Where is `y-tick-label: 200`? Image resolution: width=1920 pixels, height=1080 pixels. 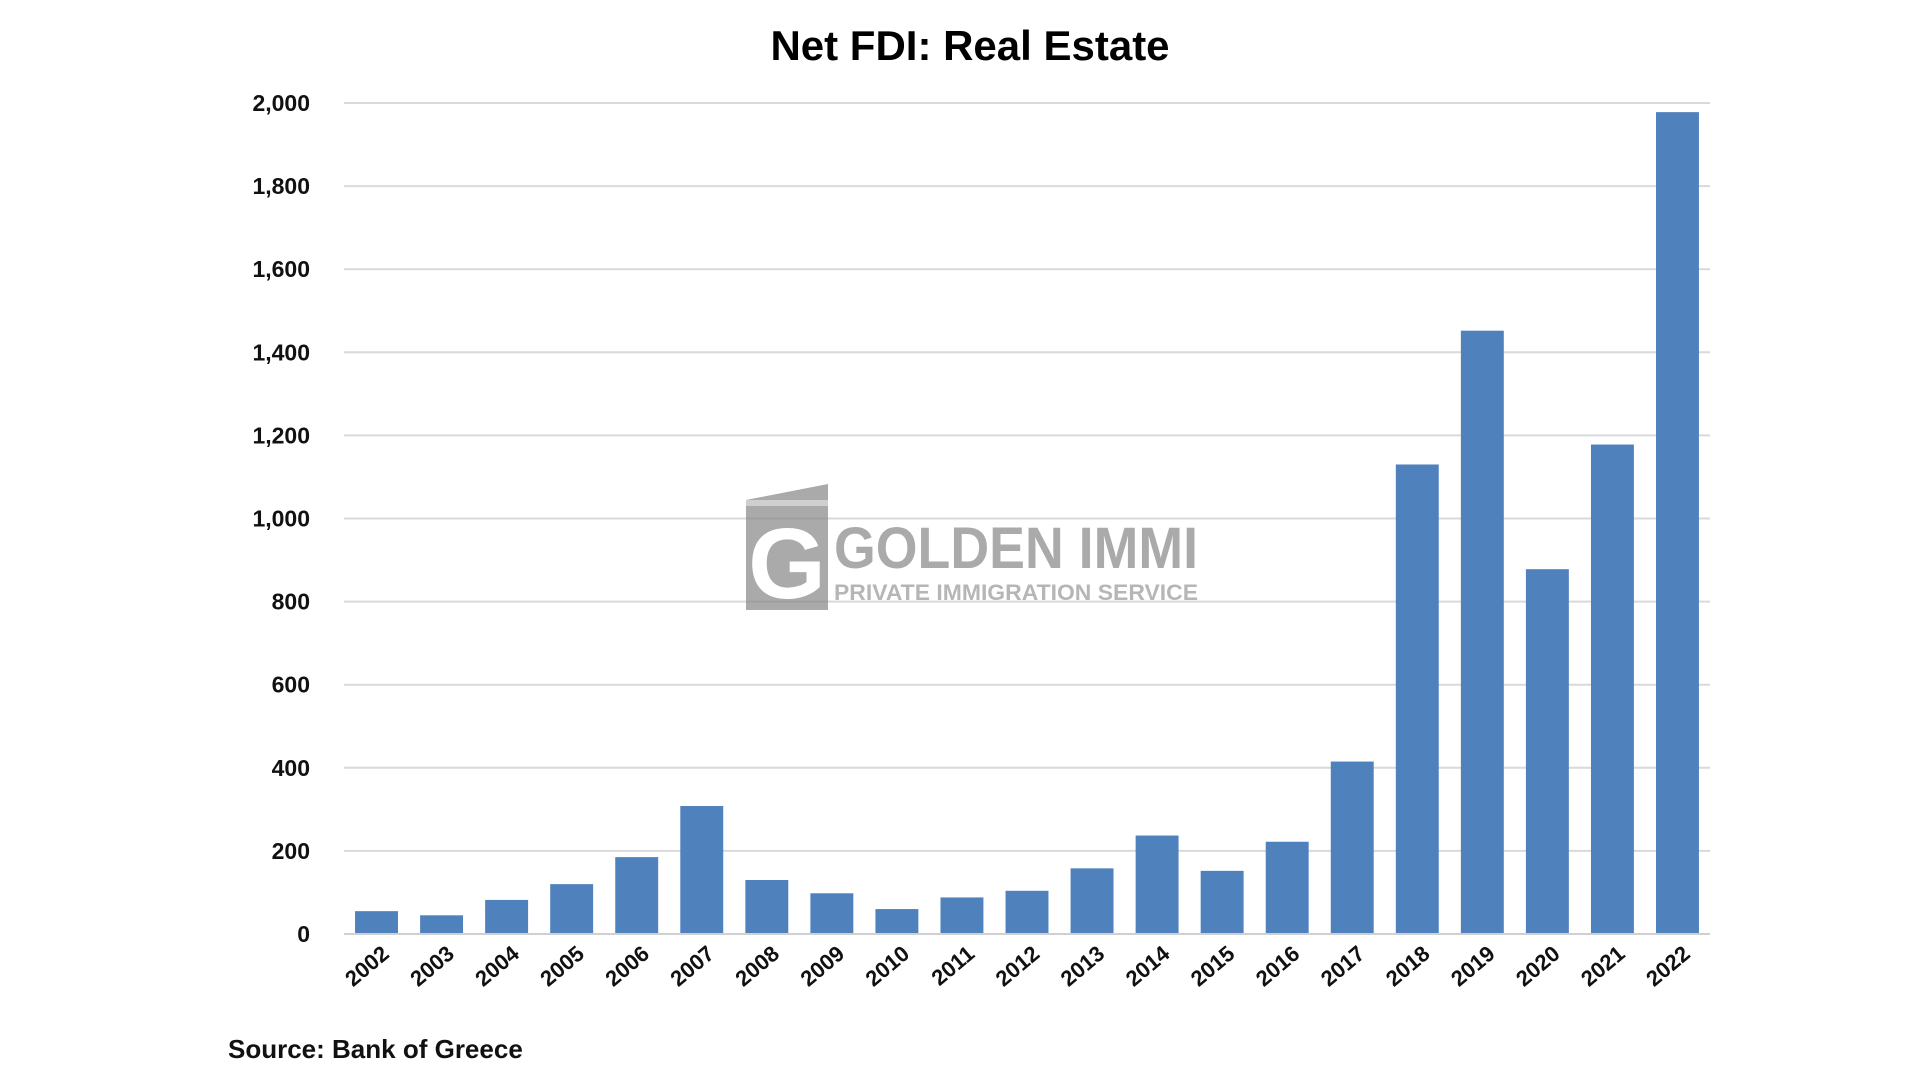
y-tick-label: 200 is located at coordinates (291, 851).